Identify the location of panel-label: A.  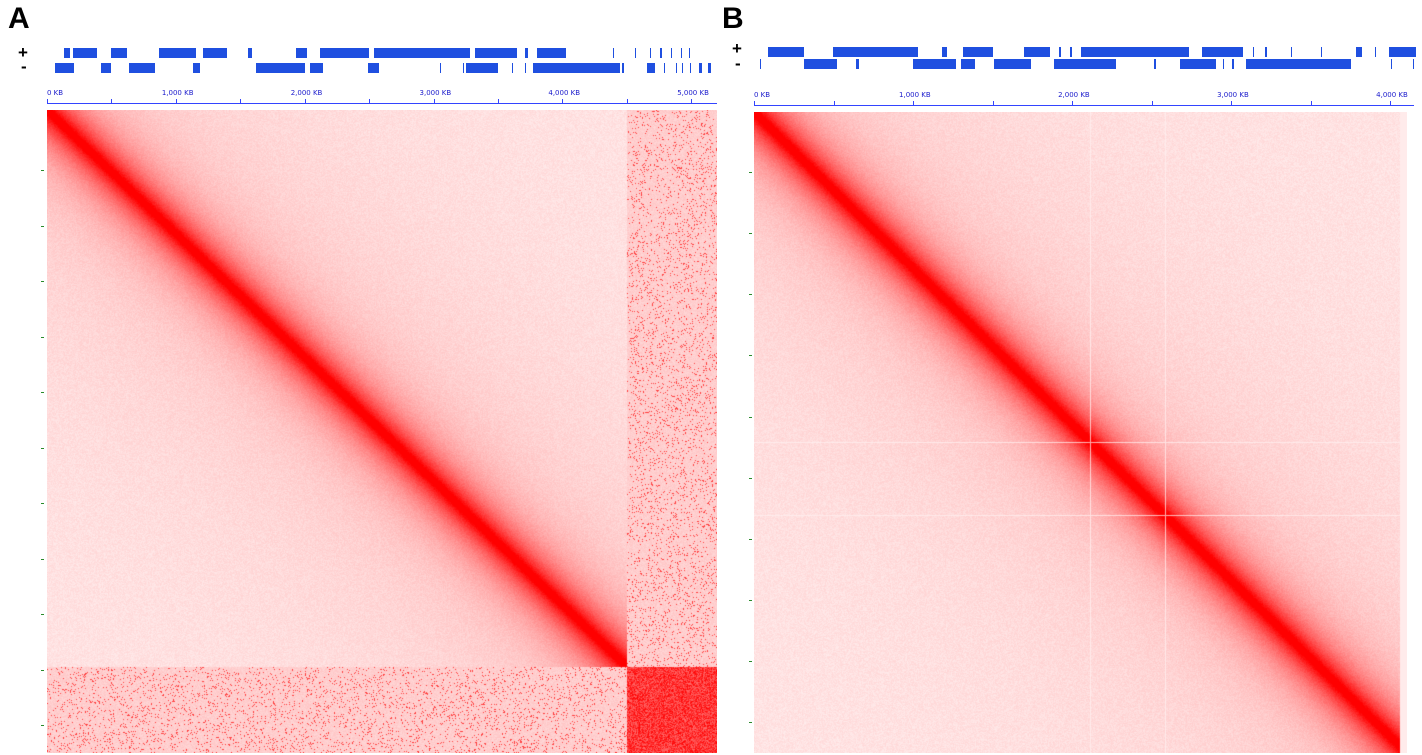
(19, 18).